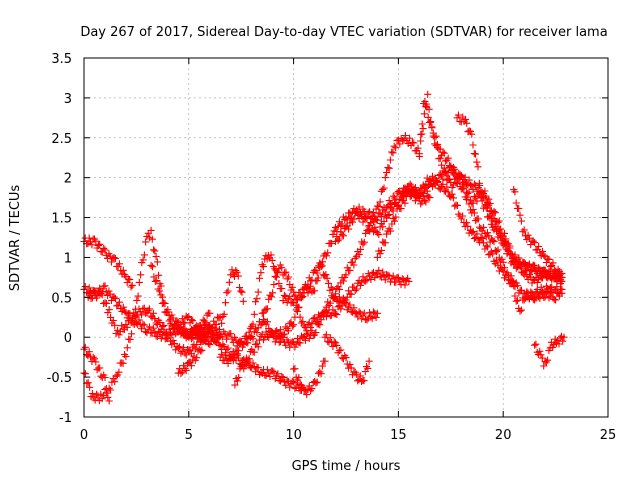 This screenshot has width=640, height=480. I want to click on series-sat-q, so click(509, 199).